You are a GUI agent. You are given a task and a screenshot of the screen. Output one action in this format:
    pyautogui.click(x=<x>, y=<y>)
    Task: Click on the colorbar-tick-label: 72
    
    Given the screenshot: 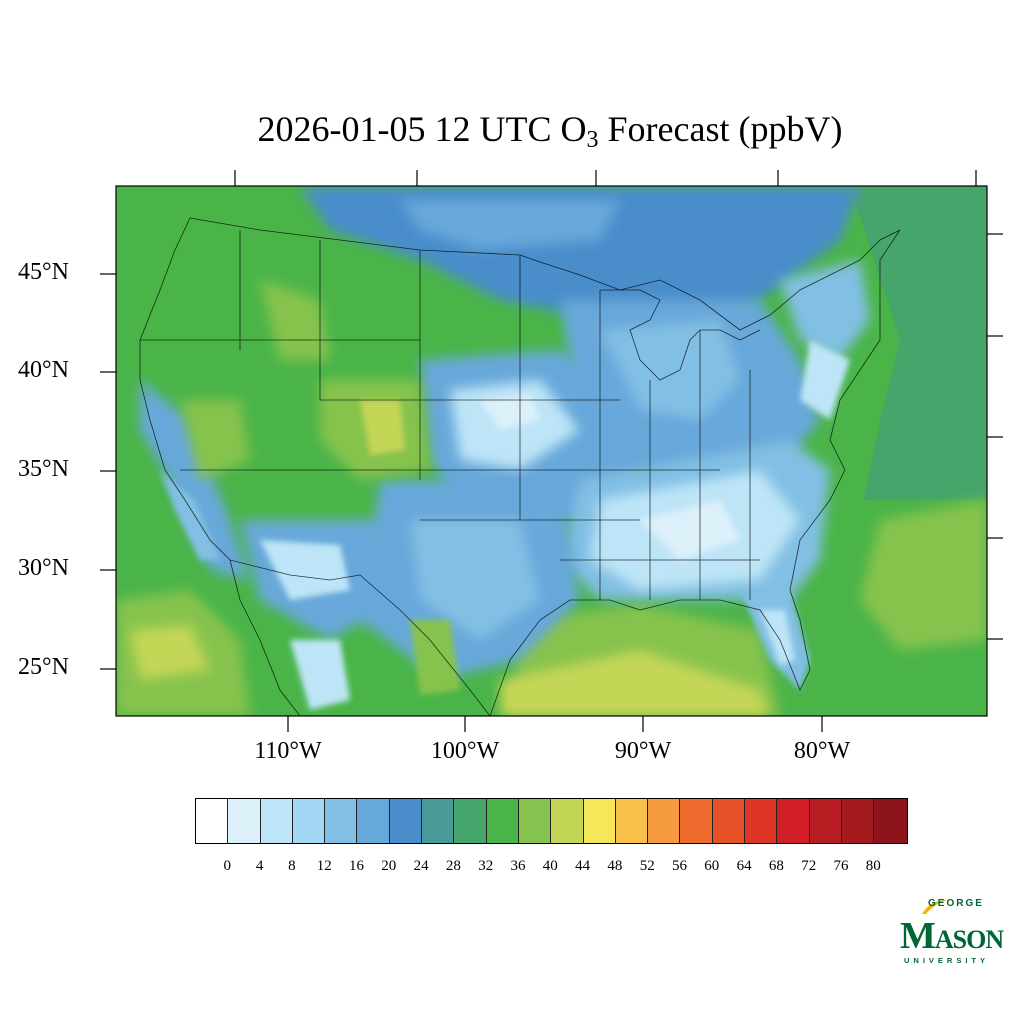 What is the action you would take?
    pyautogui.click(x=809, y=866)
    